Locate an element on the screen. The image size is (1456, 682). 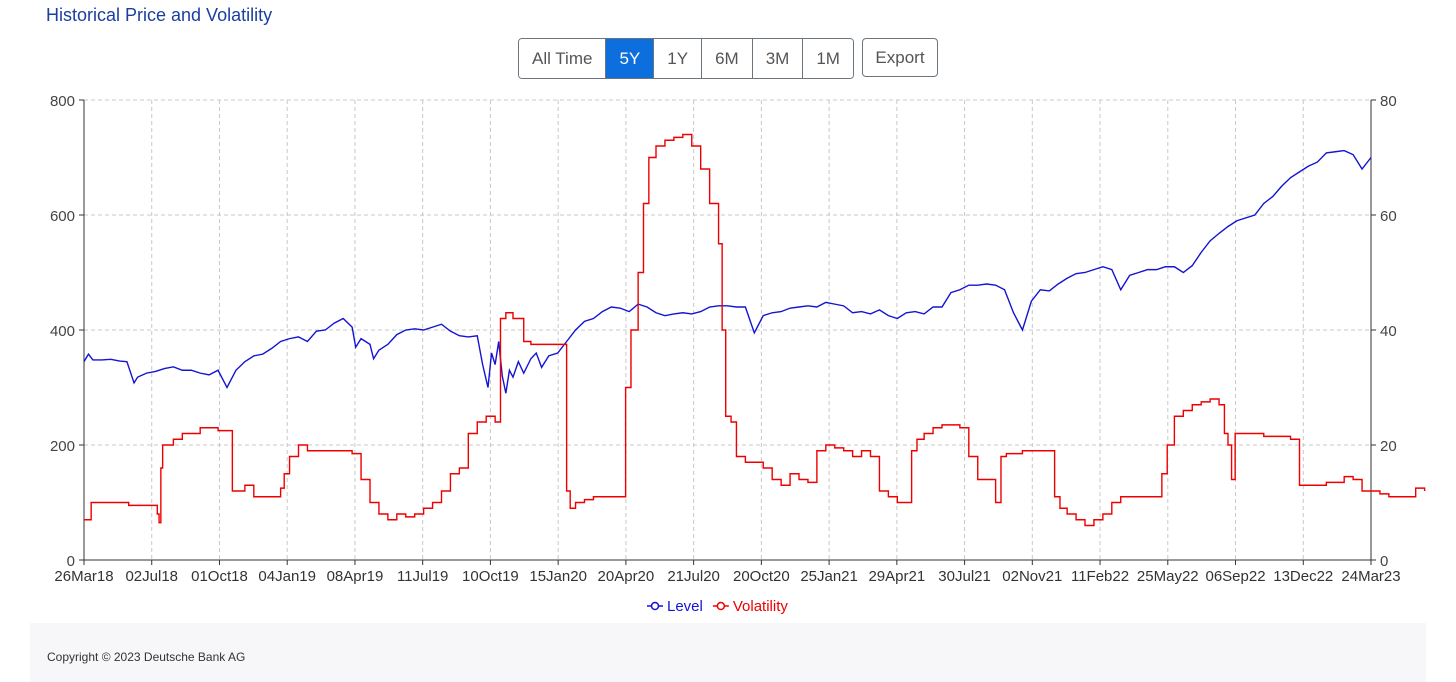
export-button: Export is located at coordinates (900, 57).